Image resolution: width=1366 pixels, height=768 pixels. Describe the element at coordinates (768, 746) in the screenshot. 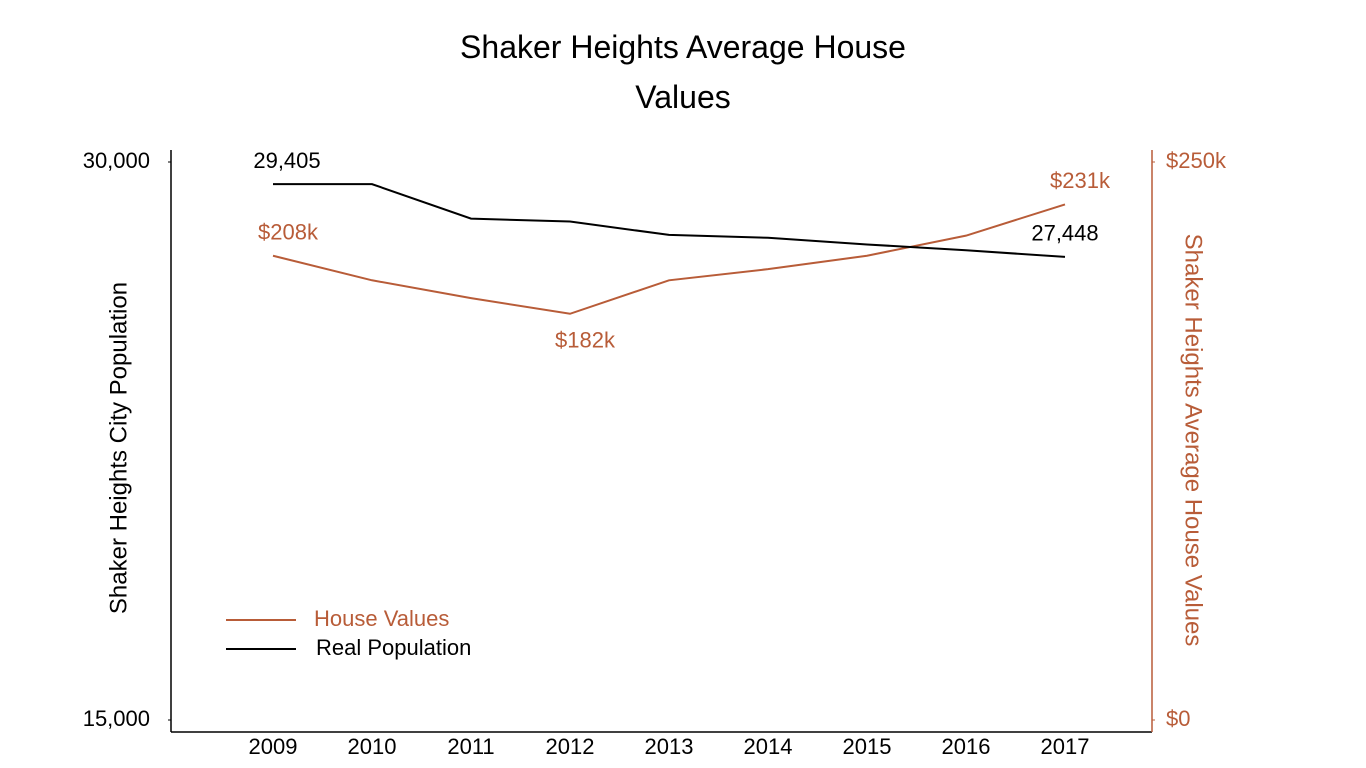

I see `x-tick-label: 2014` at that location.